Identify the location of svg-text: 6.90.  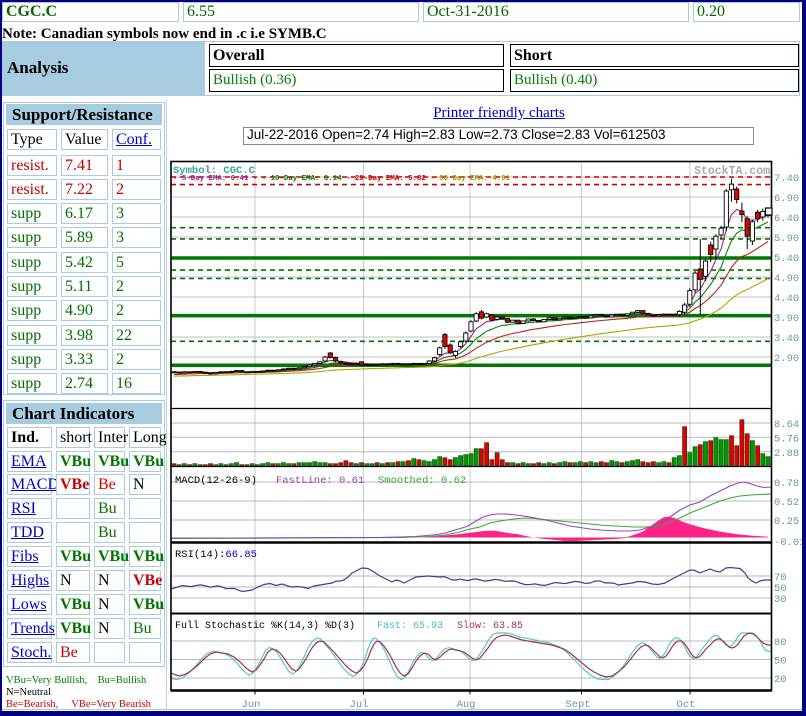
(786, 199).